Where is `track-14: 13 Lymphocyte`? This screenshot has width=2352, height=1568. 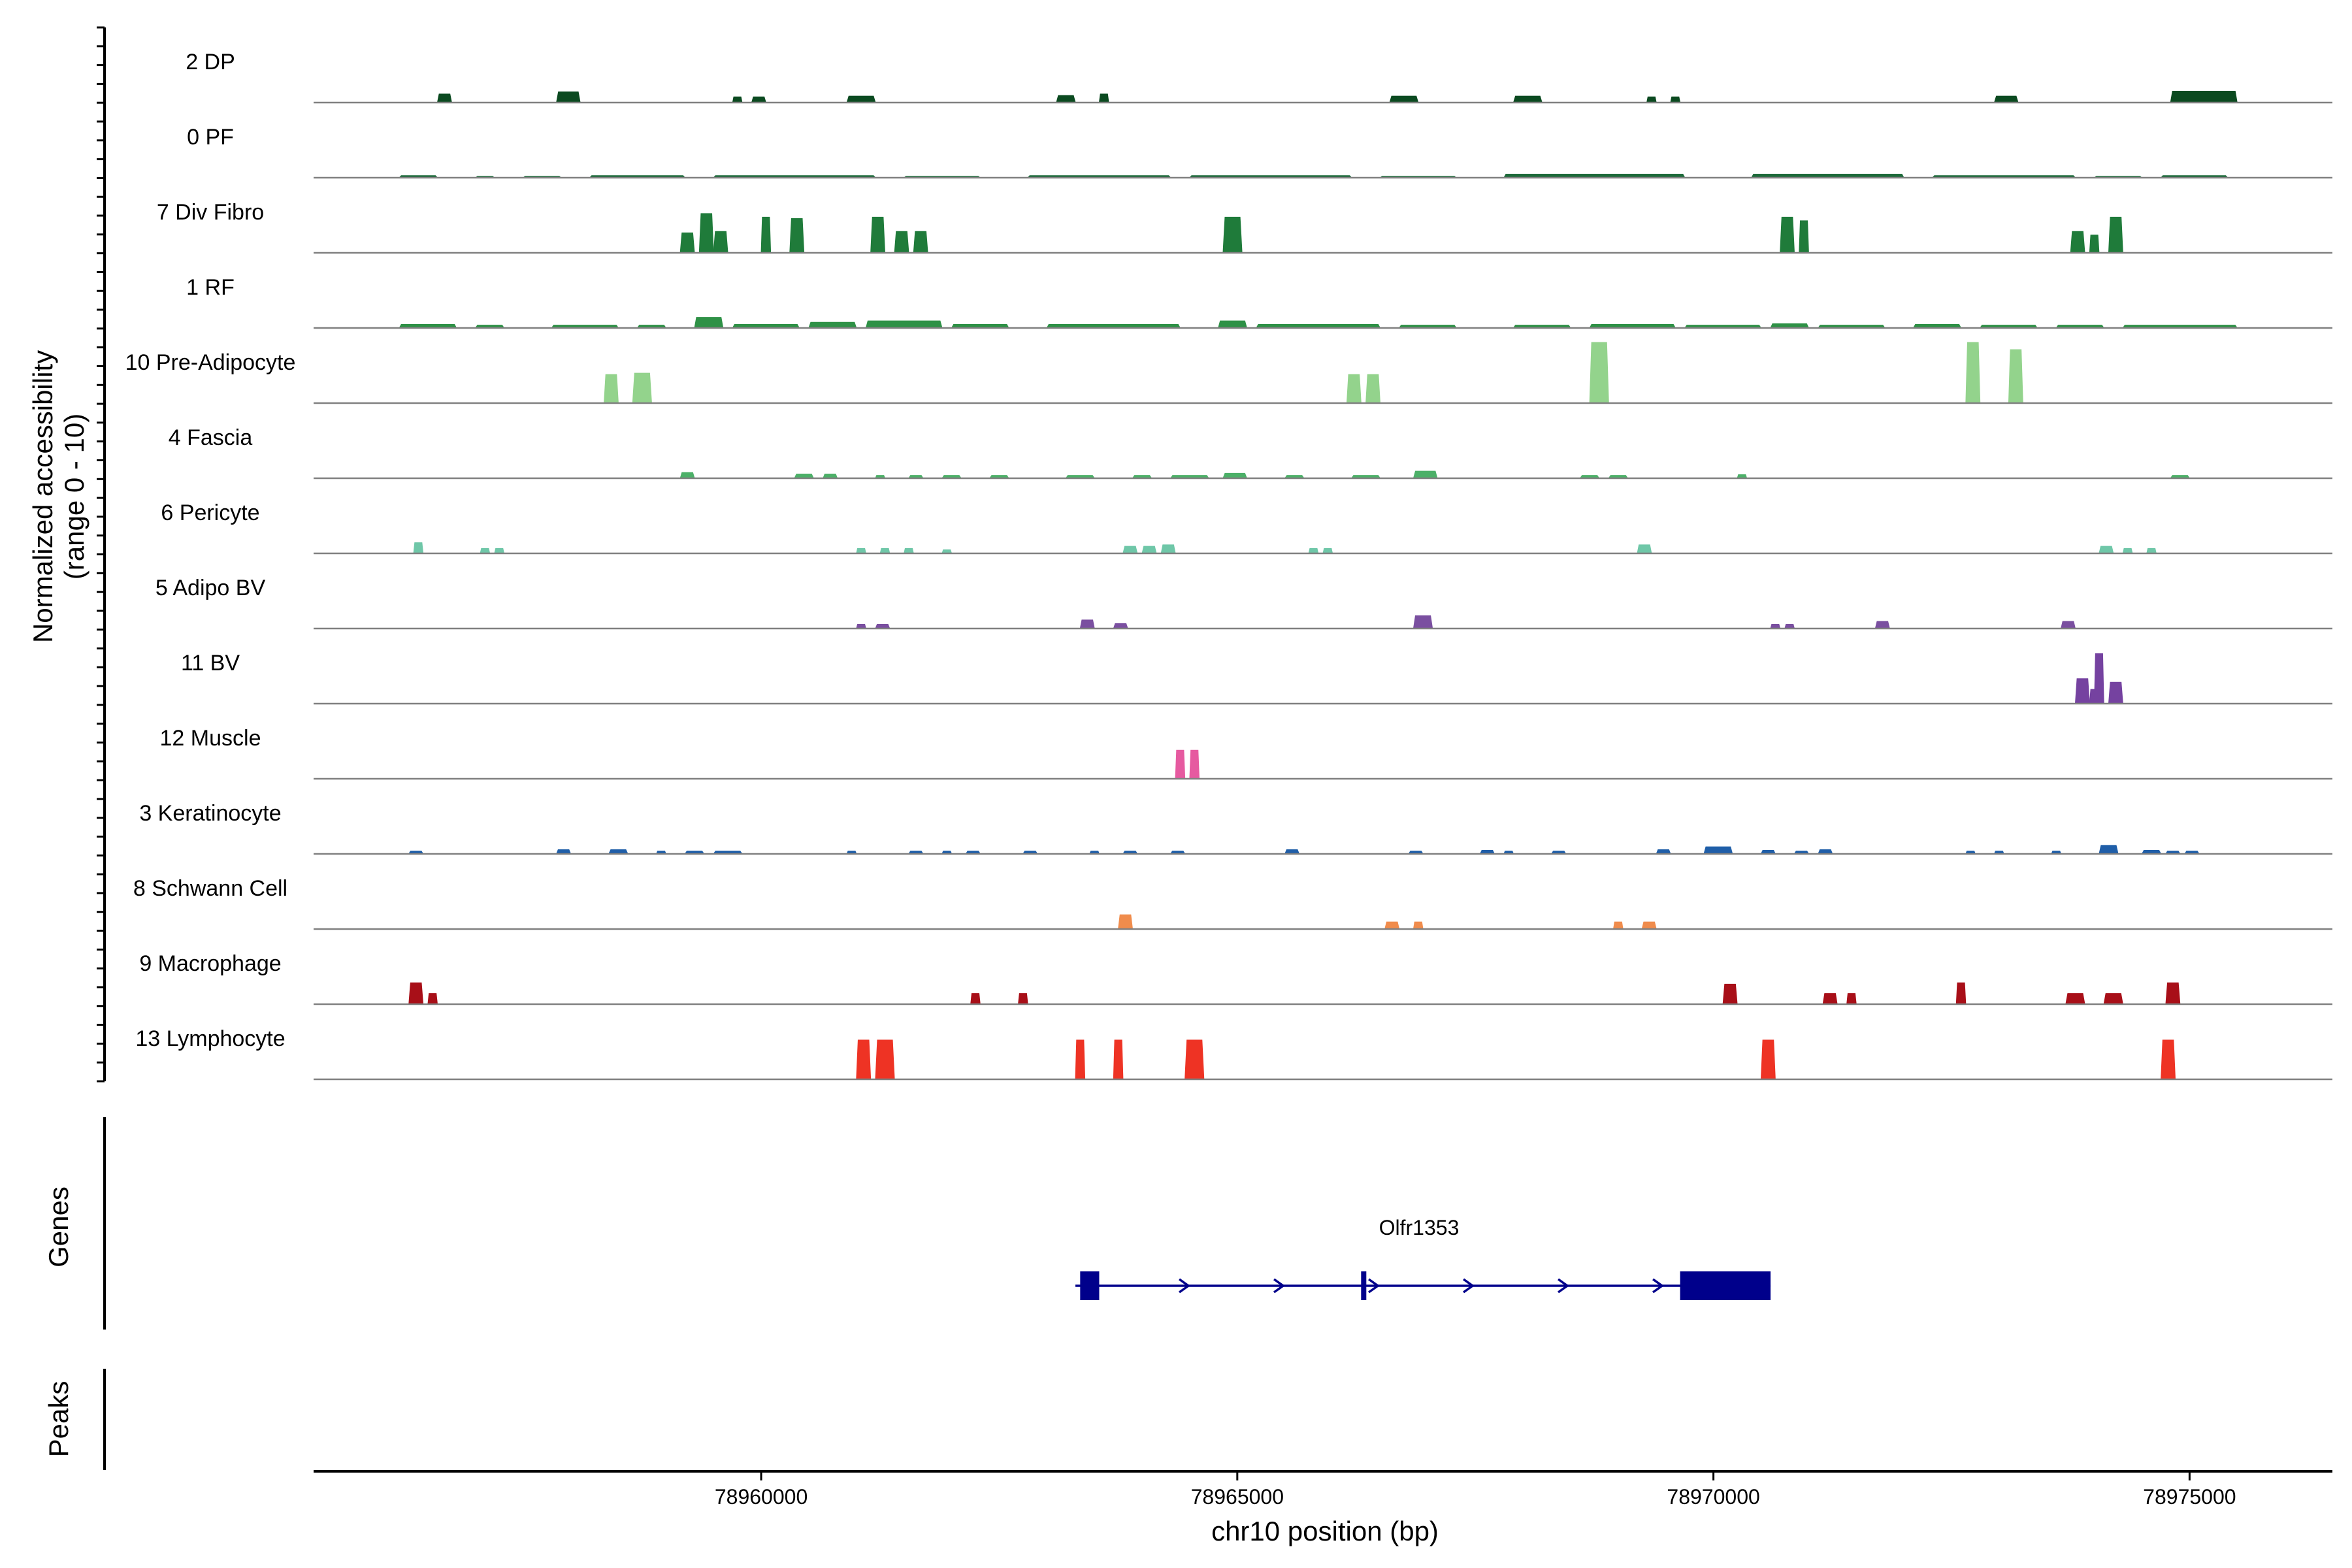
track-14: 13 Lymphocyte is located at coordinates (1233, 1053).